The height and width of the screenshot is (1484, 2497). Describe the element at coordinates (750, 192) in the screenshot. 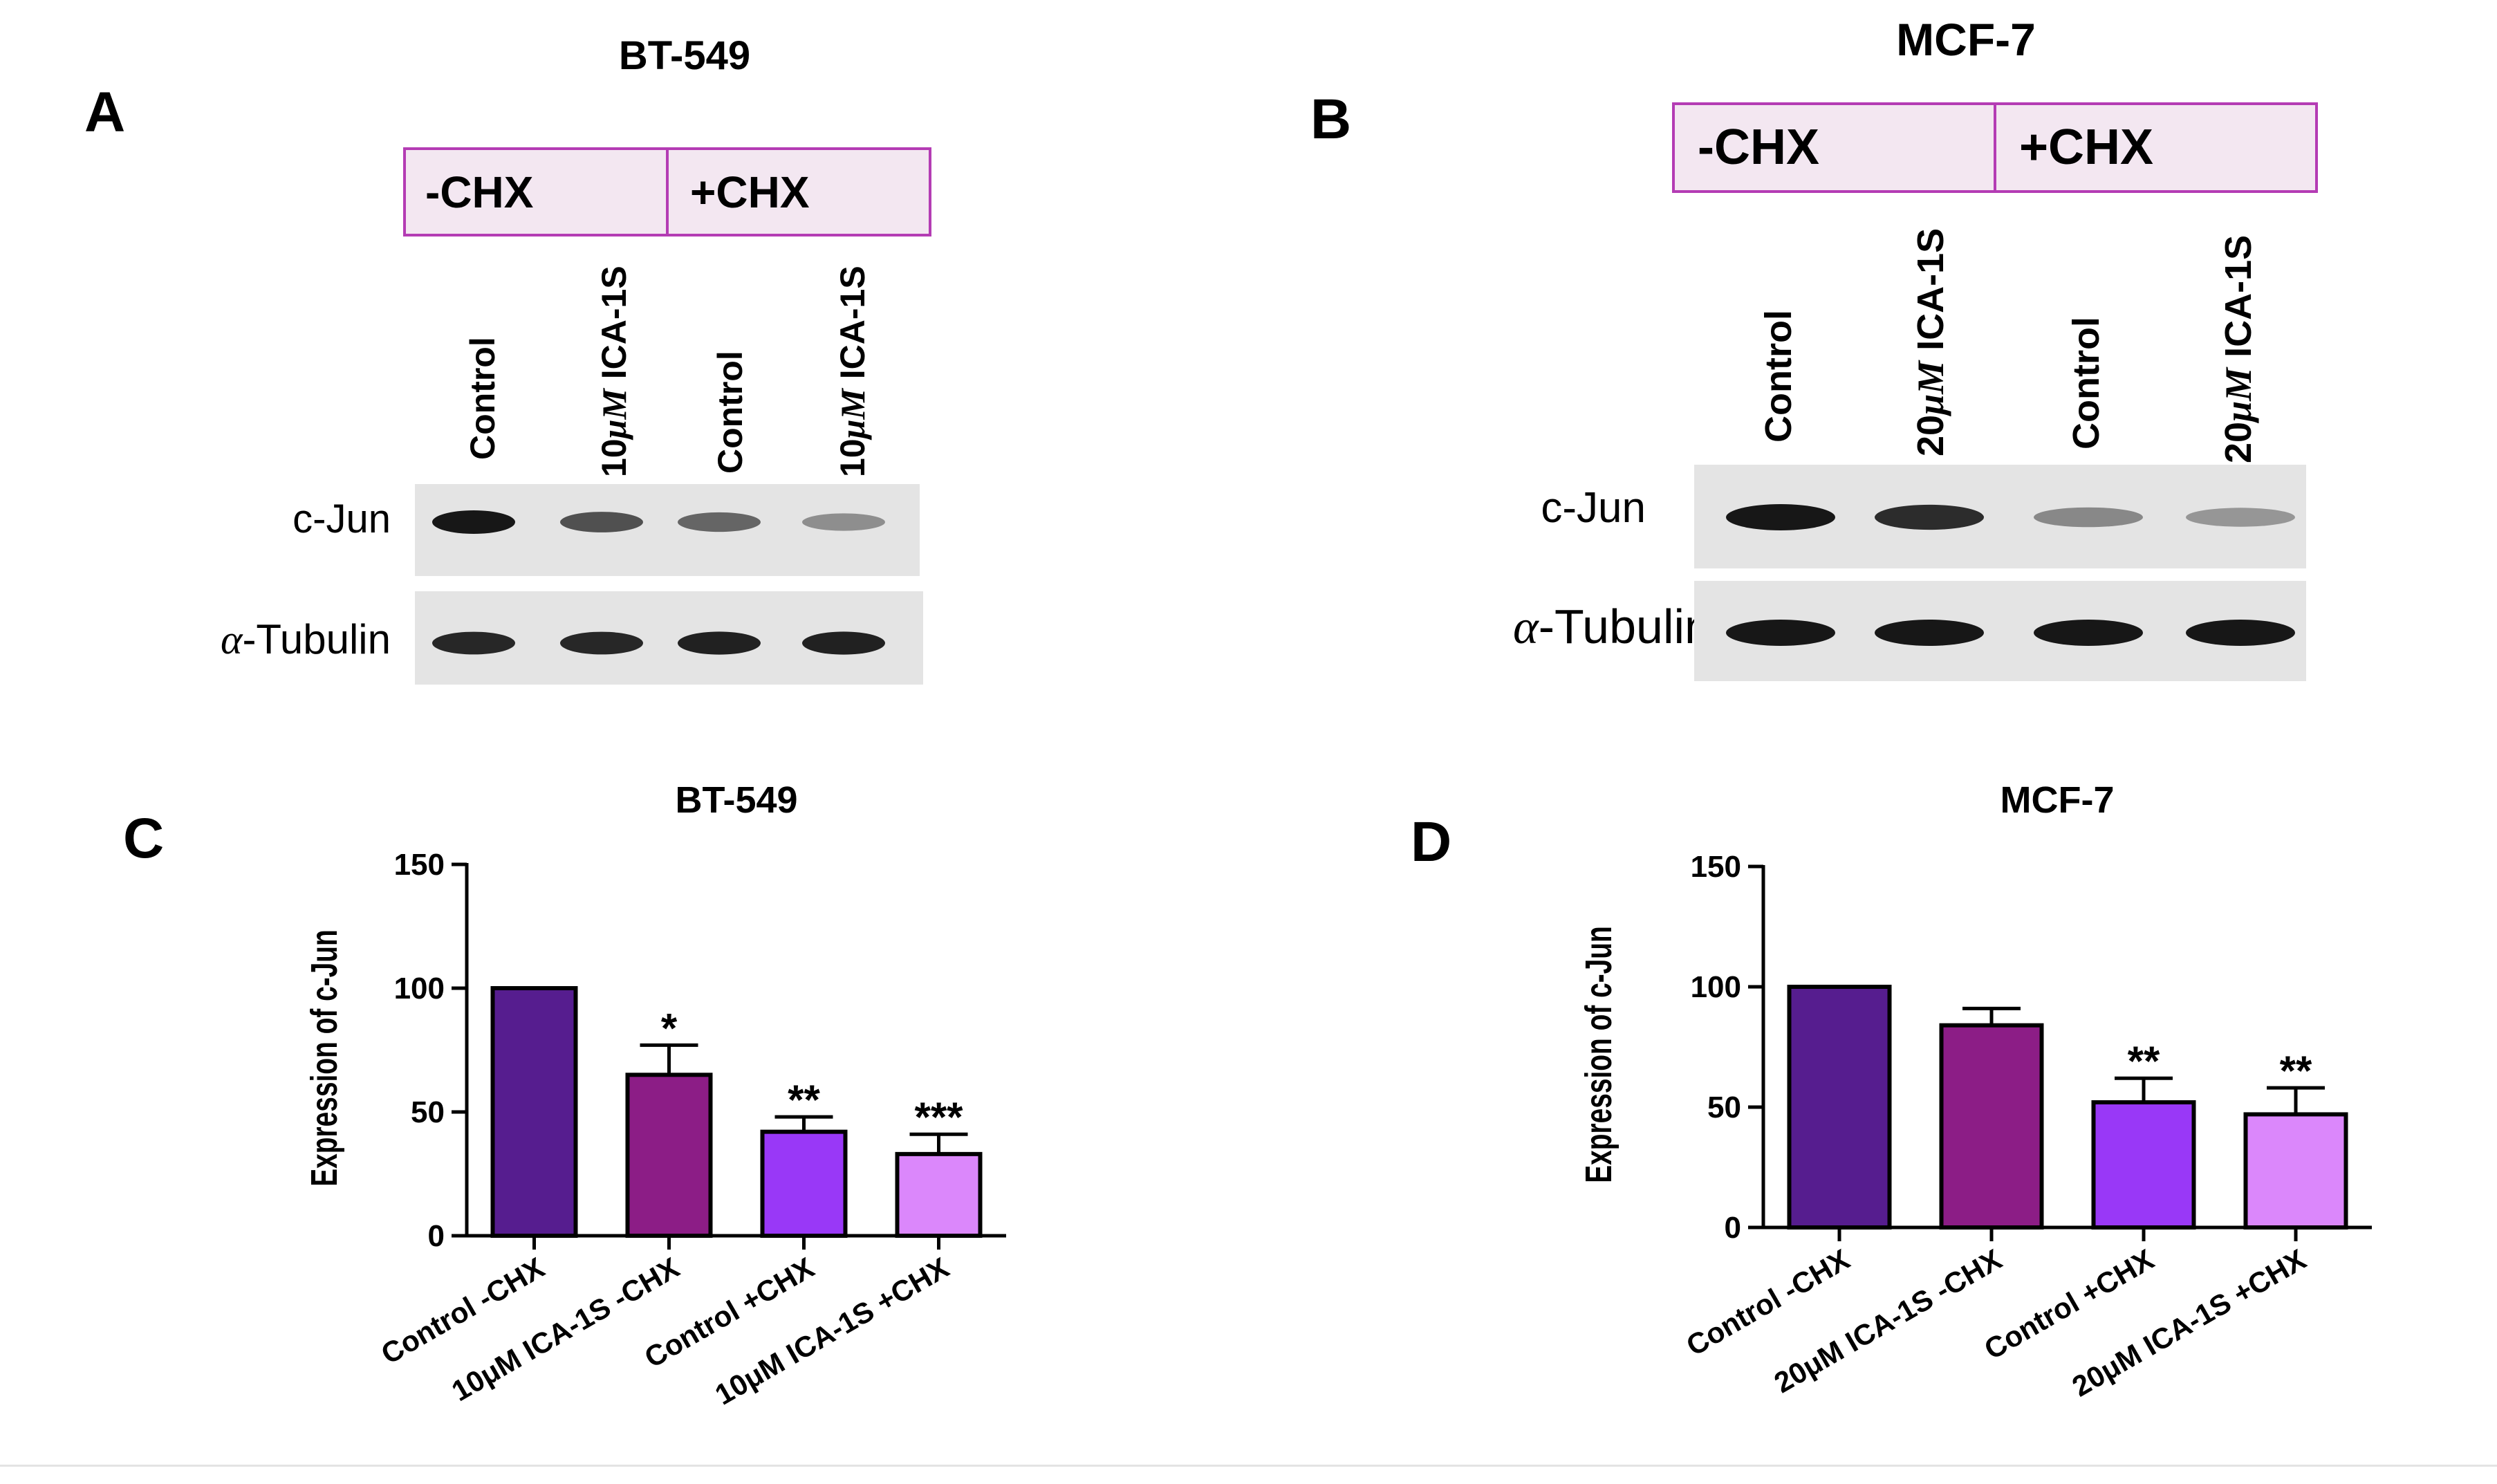

I see `treatment-label-plus-chx-a: +CHX` at that location.